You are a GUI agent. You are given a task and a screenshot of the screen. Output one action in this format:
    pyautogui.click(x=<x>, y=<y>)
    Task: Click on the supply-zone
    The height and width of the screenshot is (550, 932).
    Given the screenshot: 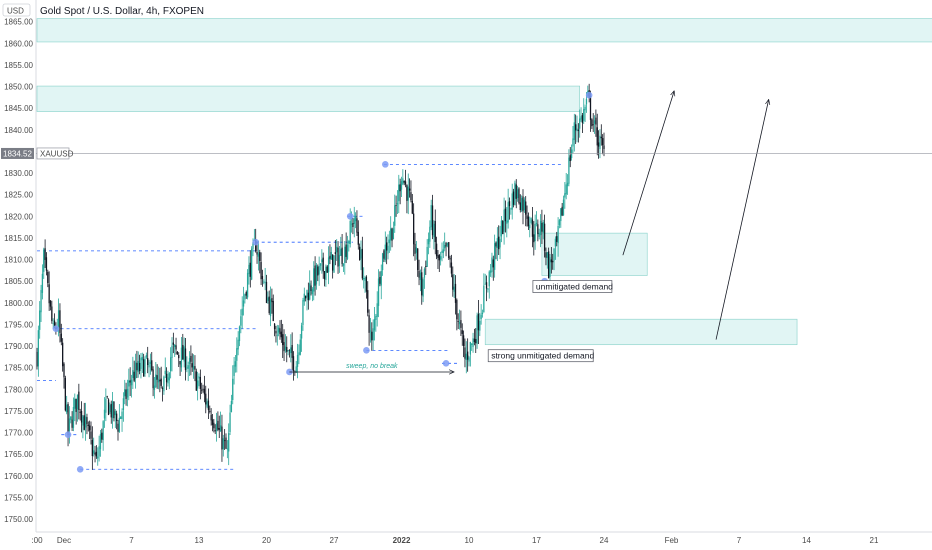 What is the action you would take?
    pyautogui.click(x=484, y=30)
    